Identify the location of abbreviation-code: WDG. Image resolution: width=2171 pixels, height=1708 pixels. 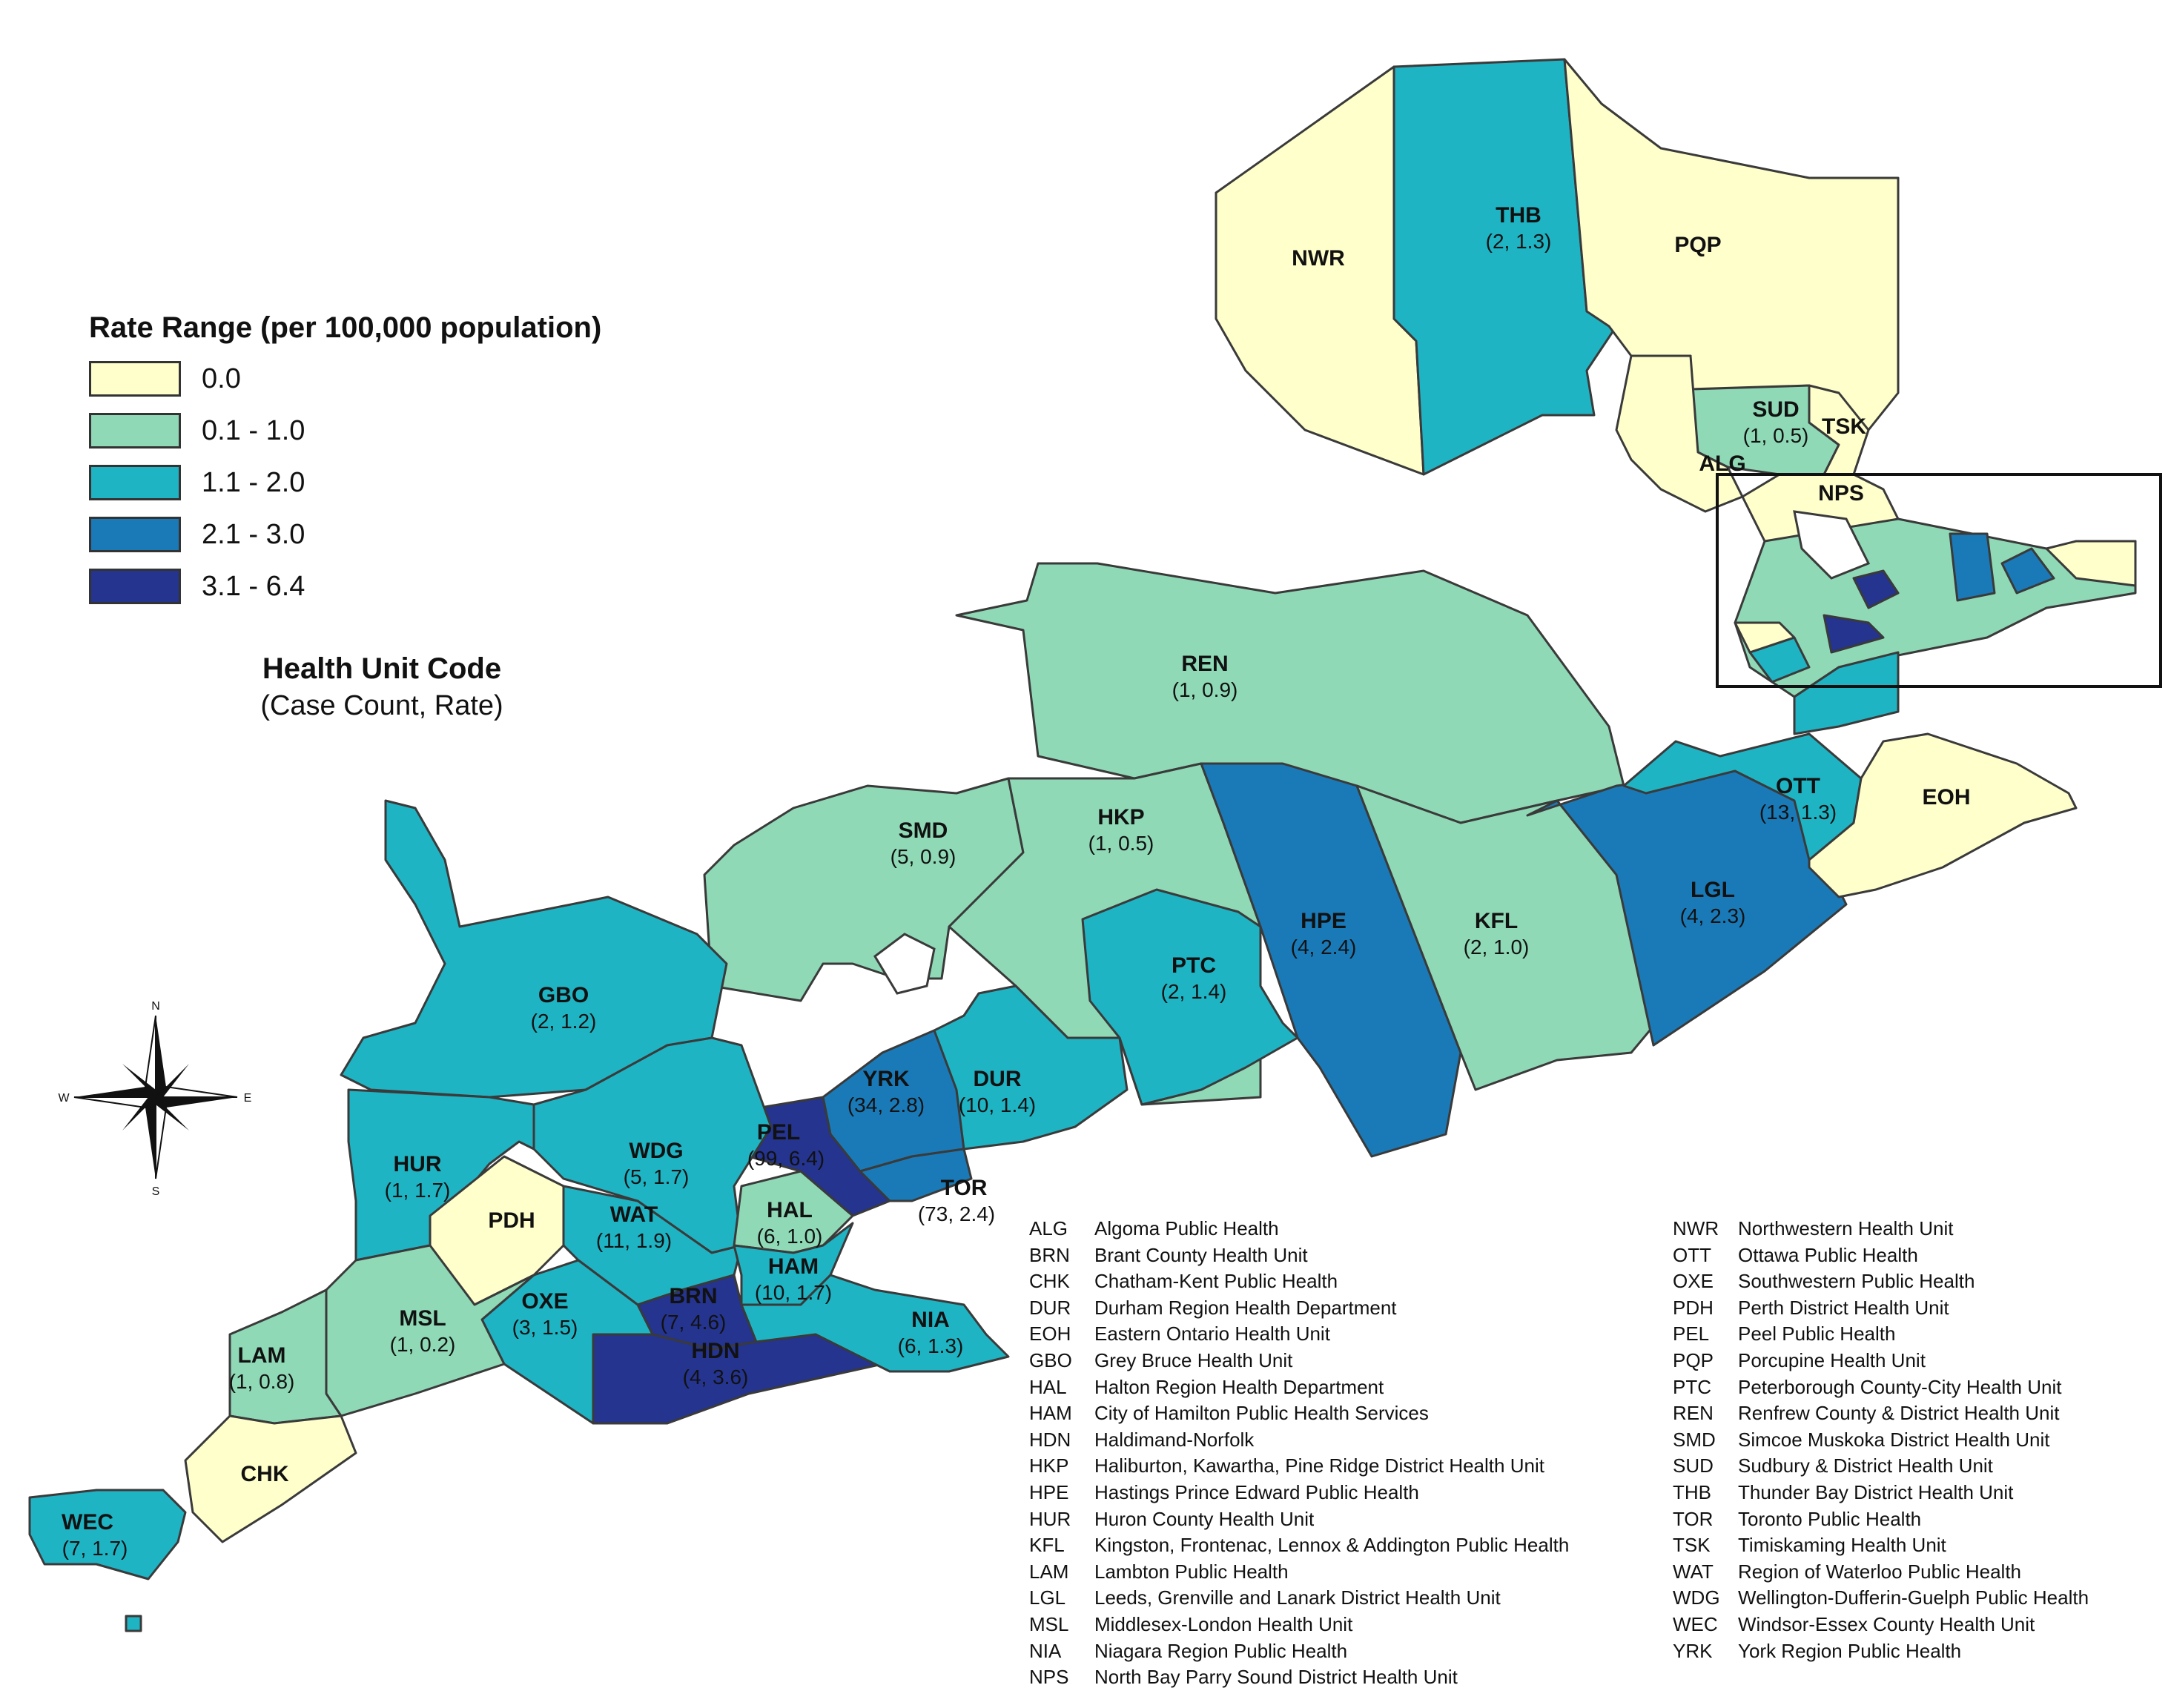
(1696, 1597).